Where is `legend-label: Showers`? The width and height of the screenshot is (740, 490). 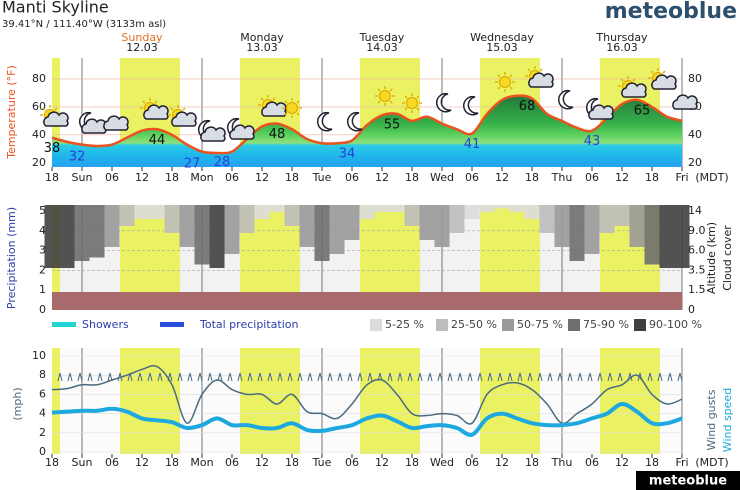
legend-label: Showers is located at coordinates (105, 324).